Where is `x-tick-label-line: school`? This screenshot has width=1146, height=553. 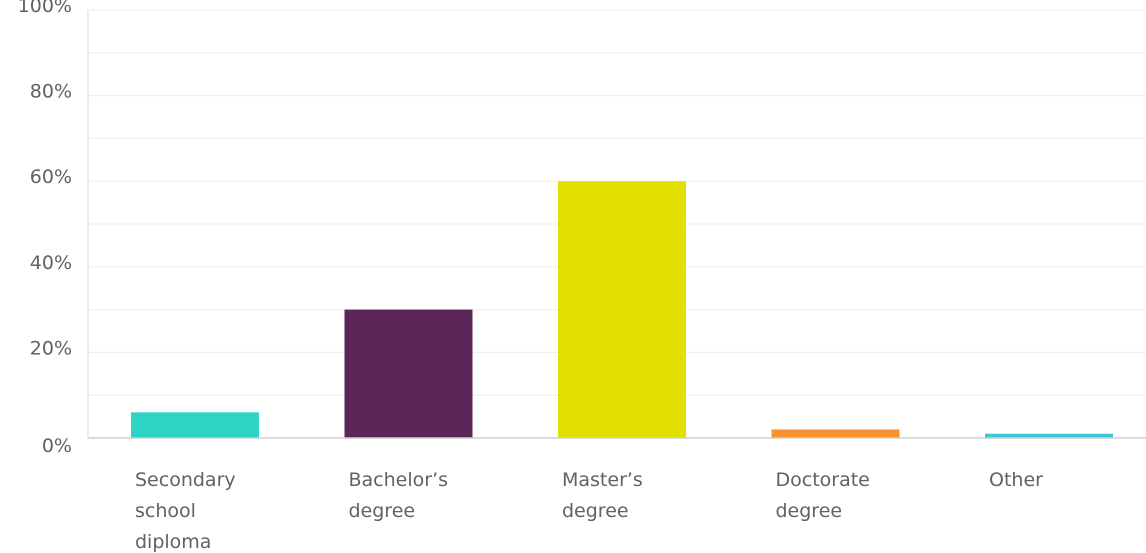 x-tick-label-line: school is located at coordinates (165, 511).